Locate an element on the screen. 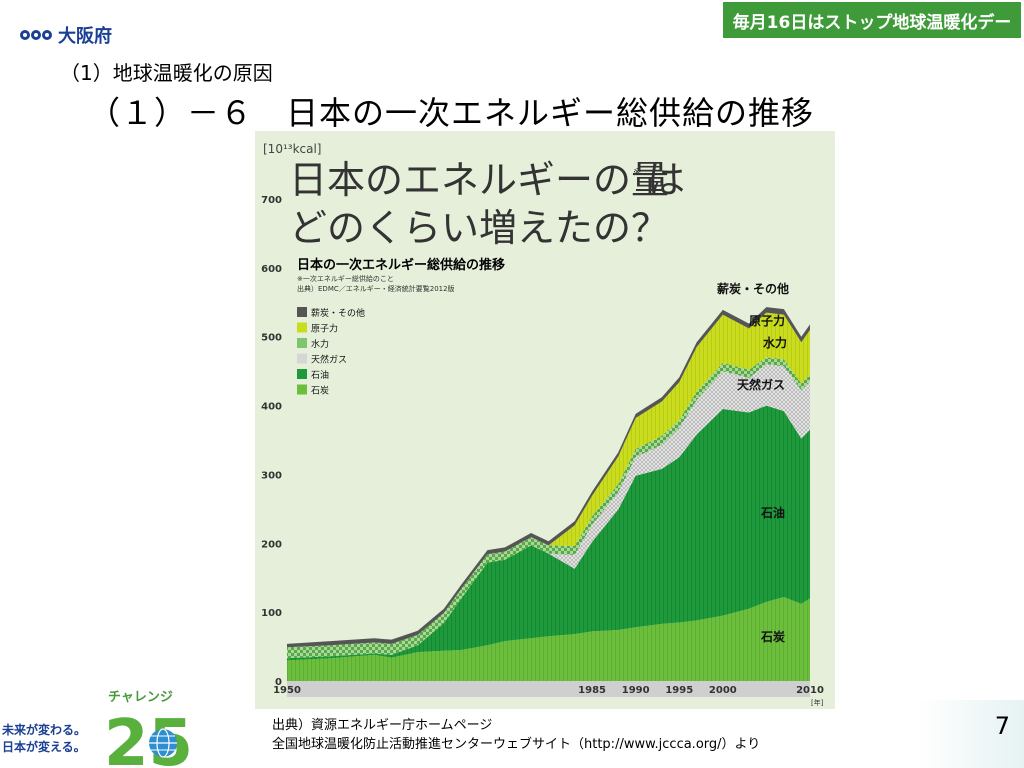 This screenshot has height=768, width=1024. logo-text: 大阪府 is located at coordinates (85, 36).